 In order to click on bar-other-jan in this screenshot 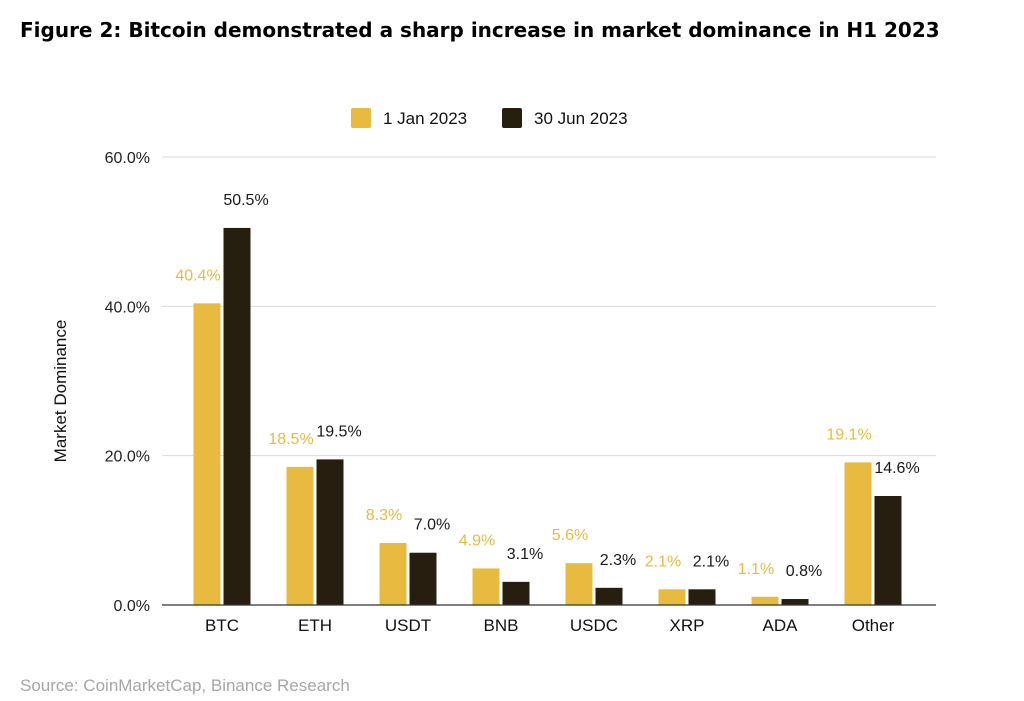, I will do `click(858, 533)`.